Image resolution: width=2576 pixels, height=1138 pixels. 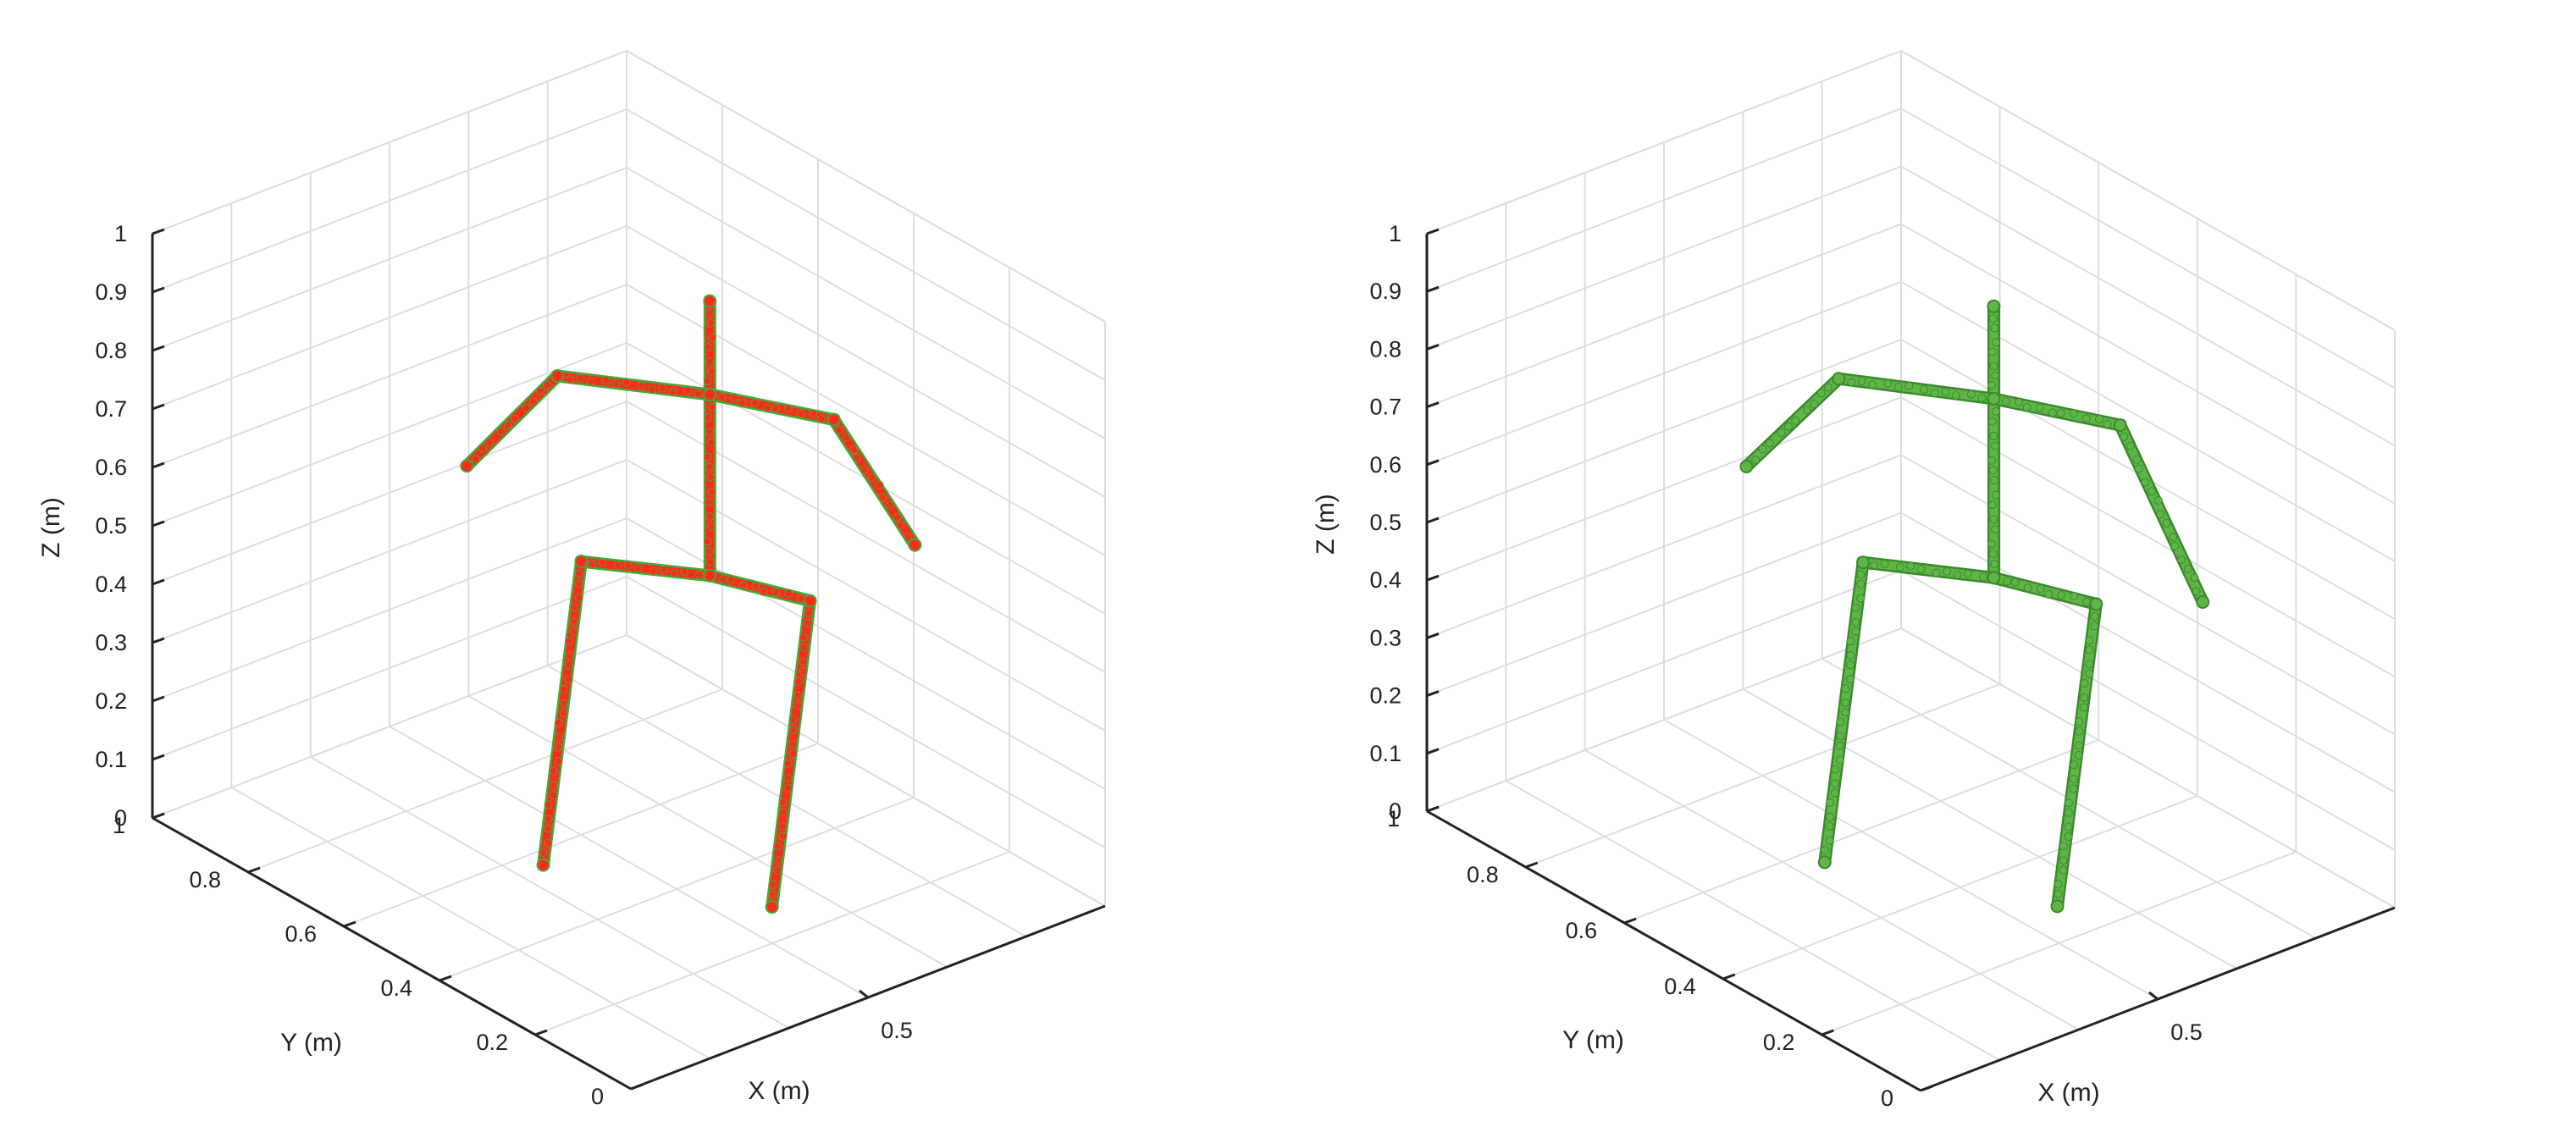 What do you see at coordinates (121, 818) in the screenshot?
I see `z-tick-label: 0` at bounding box center [121, 818].